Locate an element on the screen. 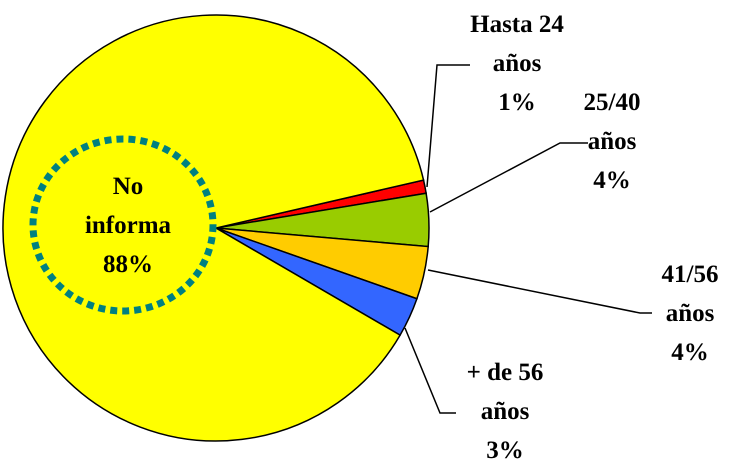  slice-label: + de 56 años is located at coordinates (505, 392).